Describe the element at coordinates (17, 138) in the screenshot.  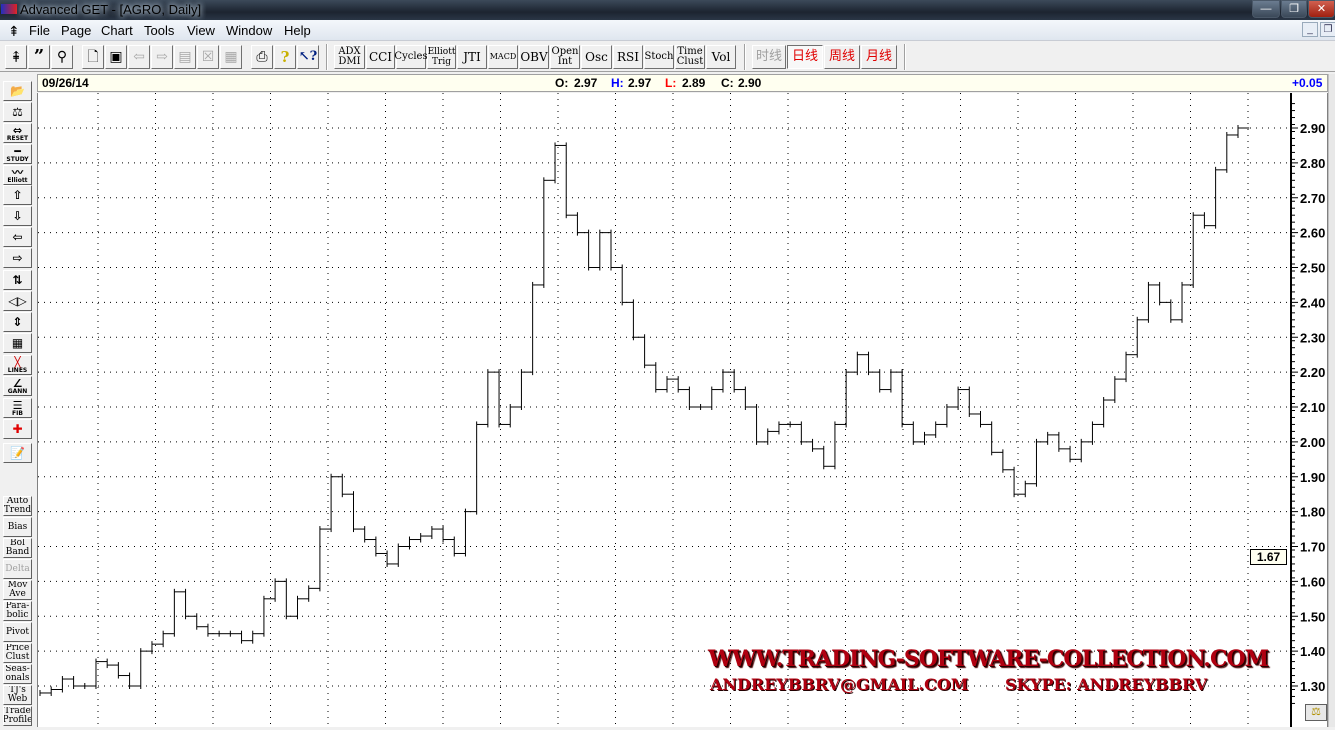
I see `button-label: RESET` at that location.